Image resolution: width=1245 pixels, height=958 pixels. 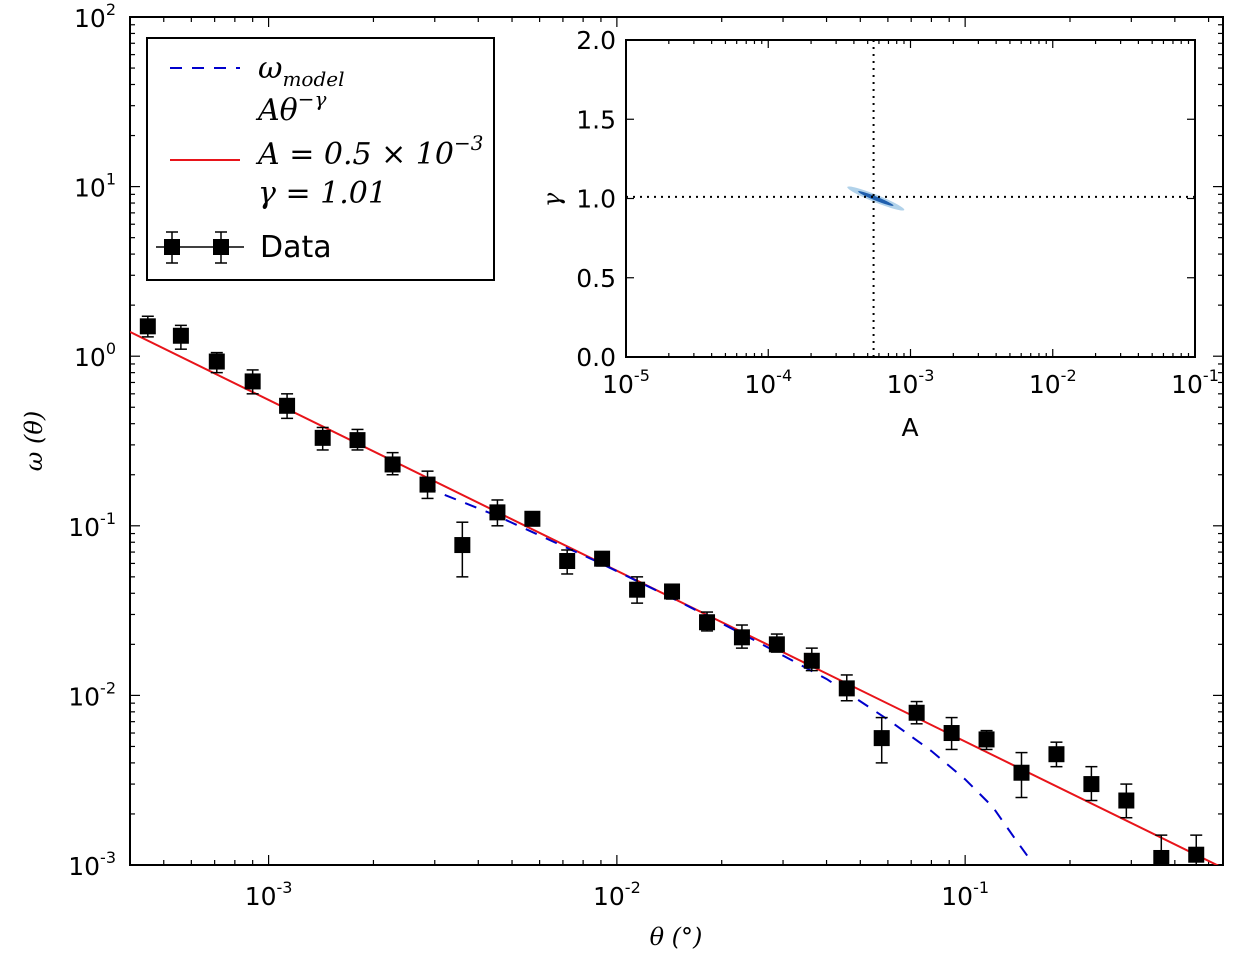 I want to click on y-tick-label: 10⁰, so click(x=95, y=355).